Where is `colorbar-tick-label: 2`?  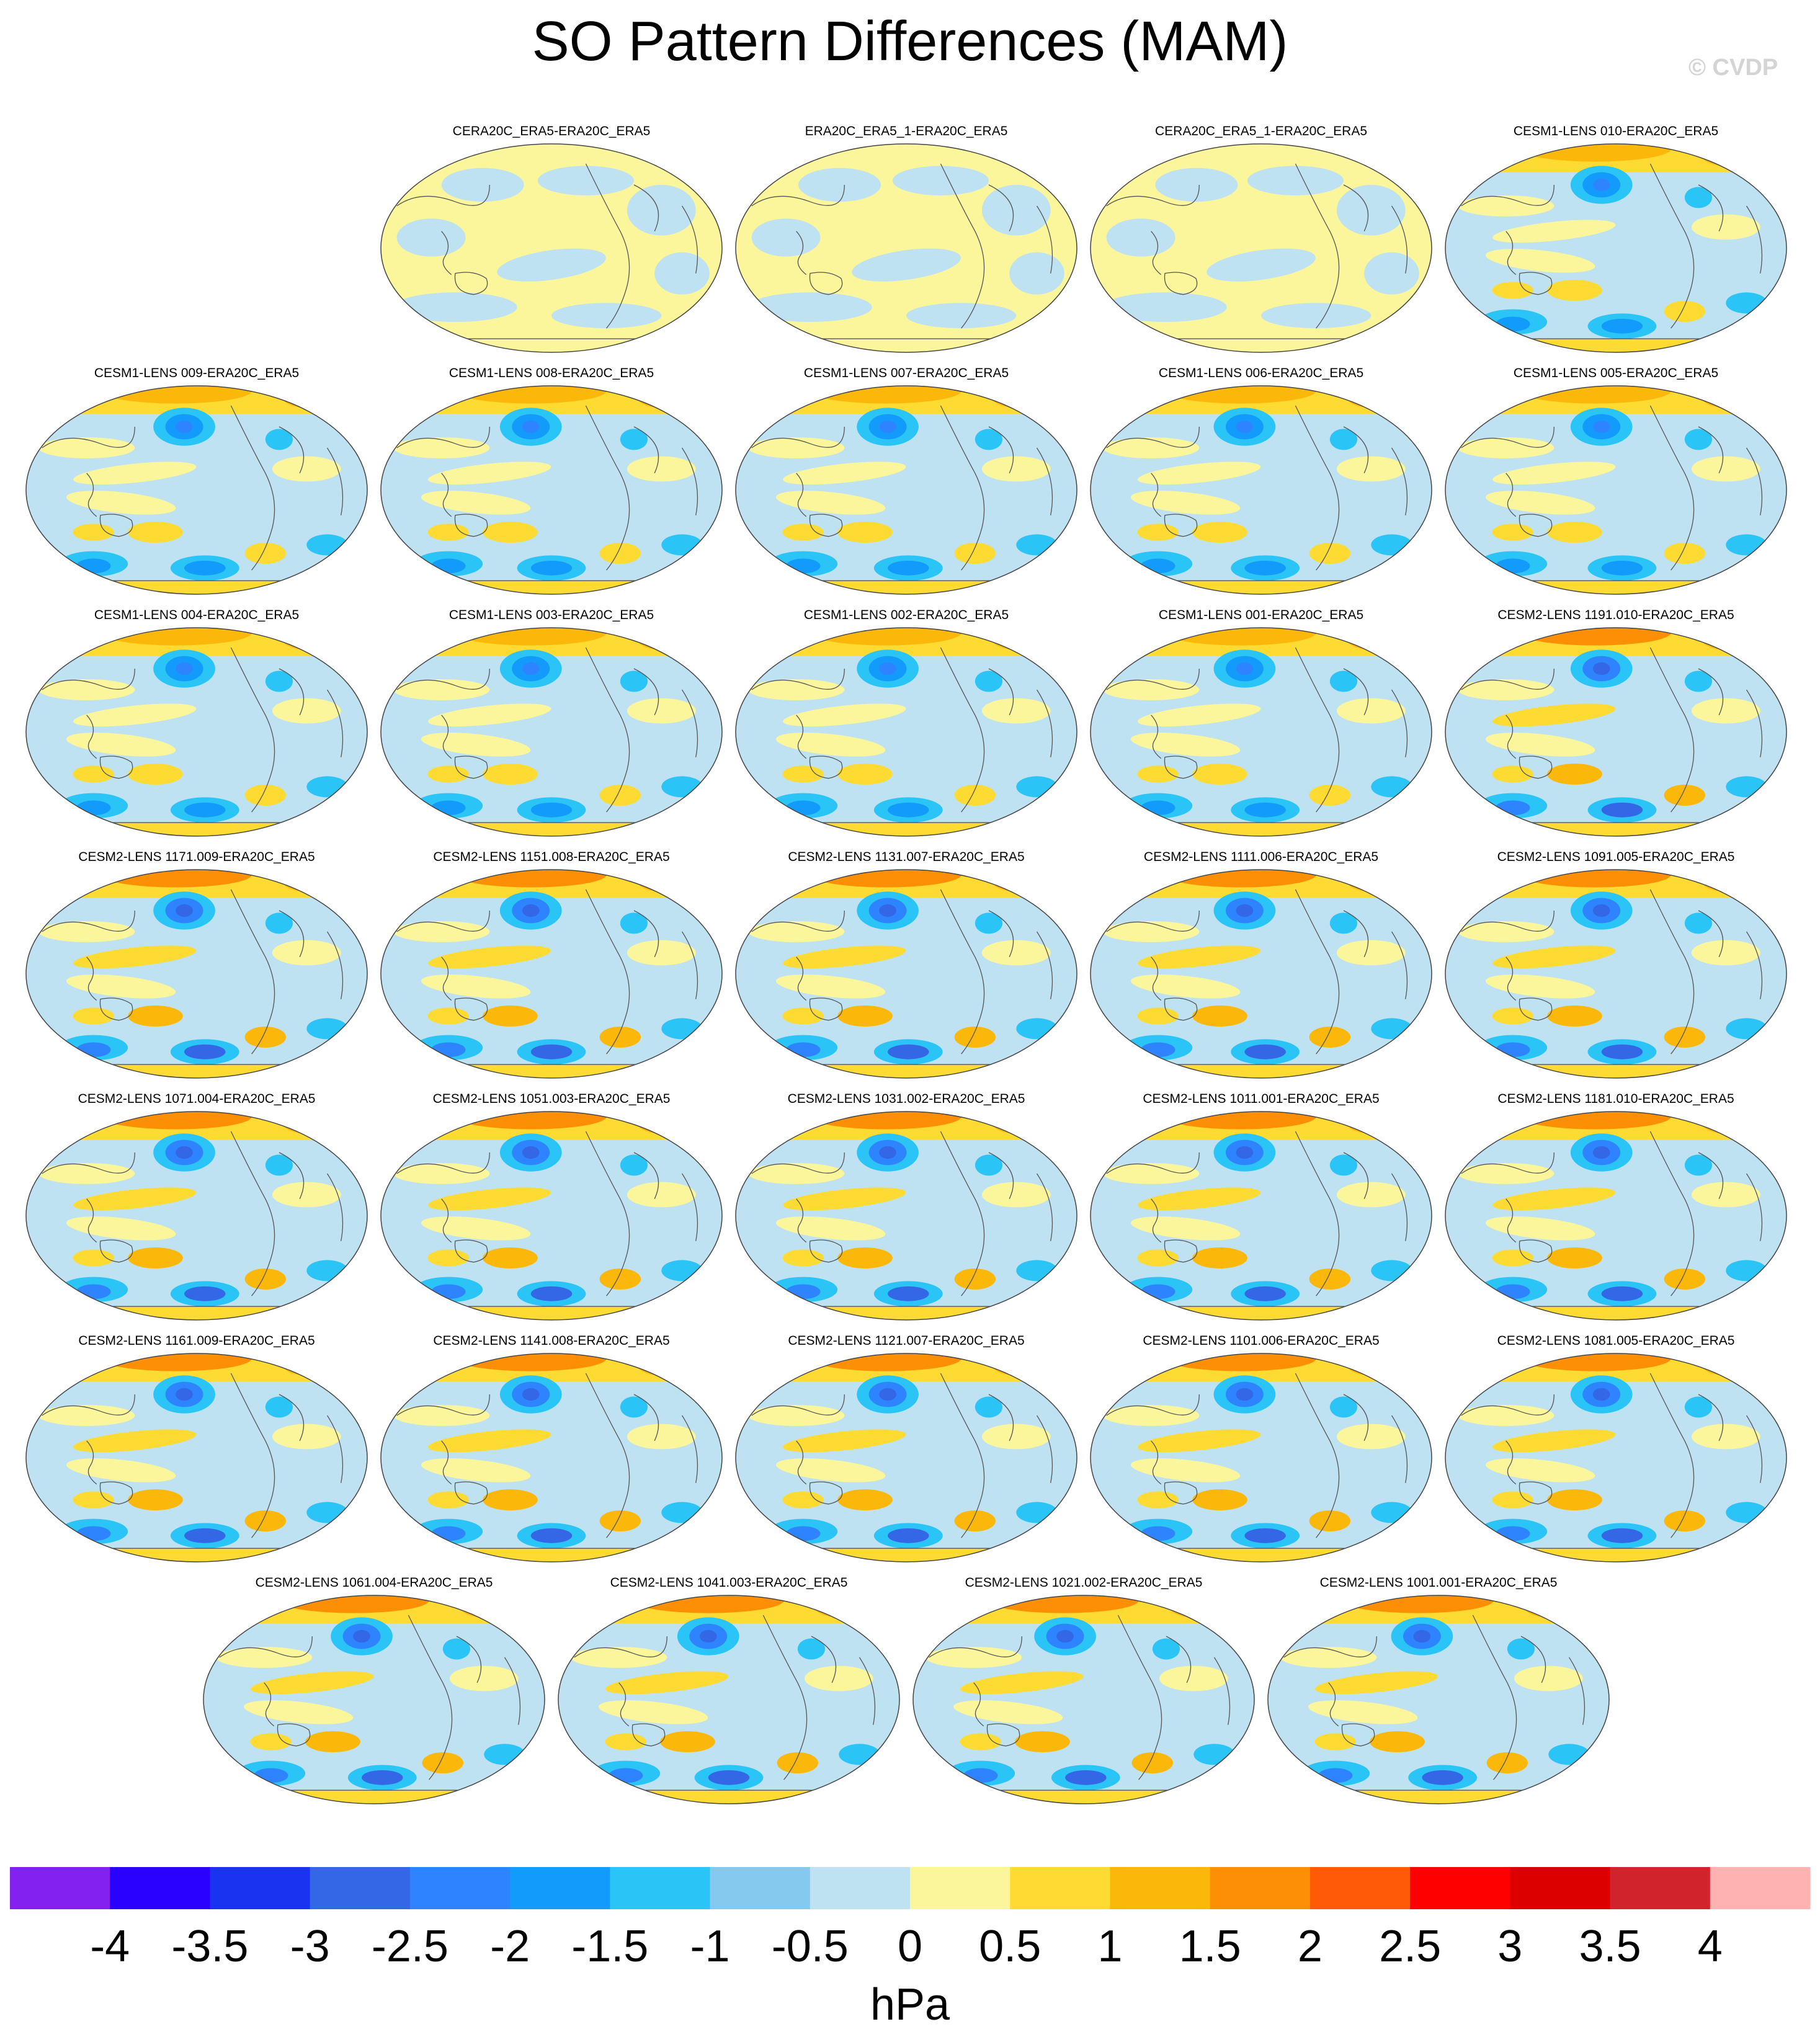 colorbar-tick-label: 2 is located at coordinates (1311, 1946).